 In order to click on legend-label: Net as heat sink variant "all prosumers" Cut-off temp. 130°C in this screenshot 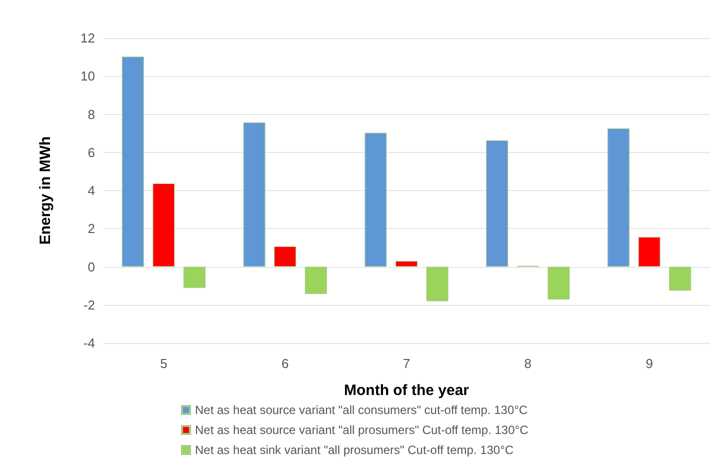, I will do `click(354, 450)`.